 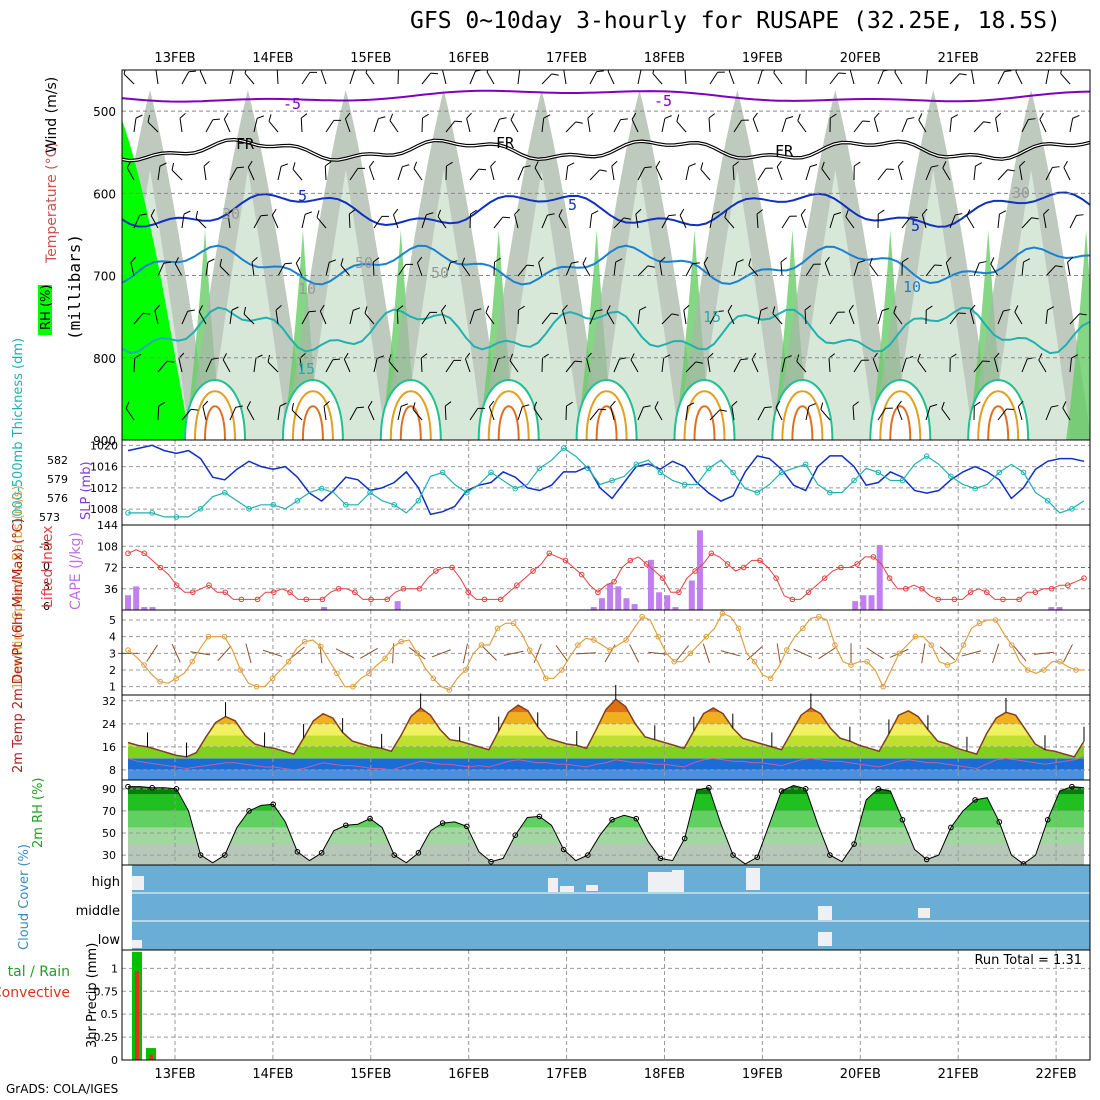 What do you see at coordinates (109, 747) in the screenshot?
I see `temp-tick: 16` at bounding box center [109, 747].